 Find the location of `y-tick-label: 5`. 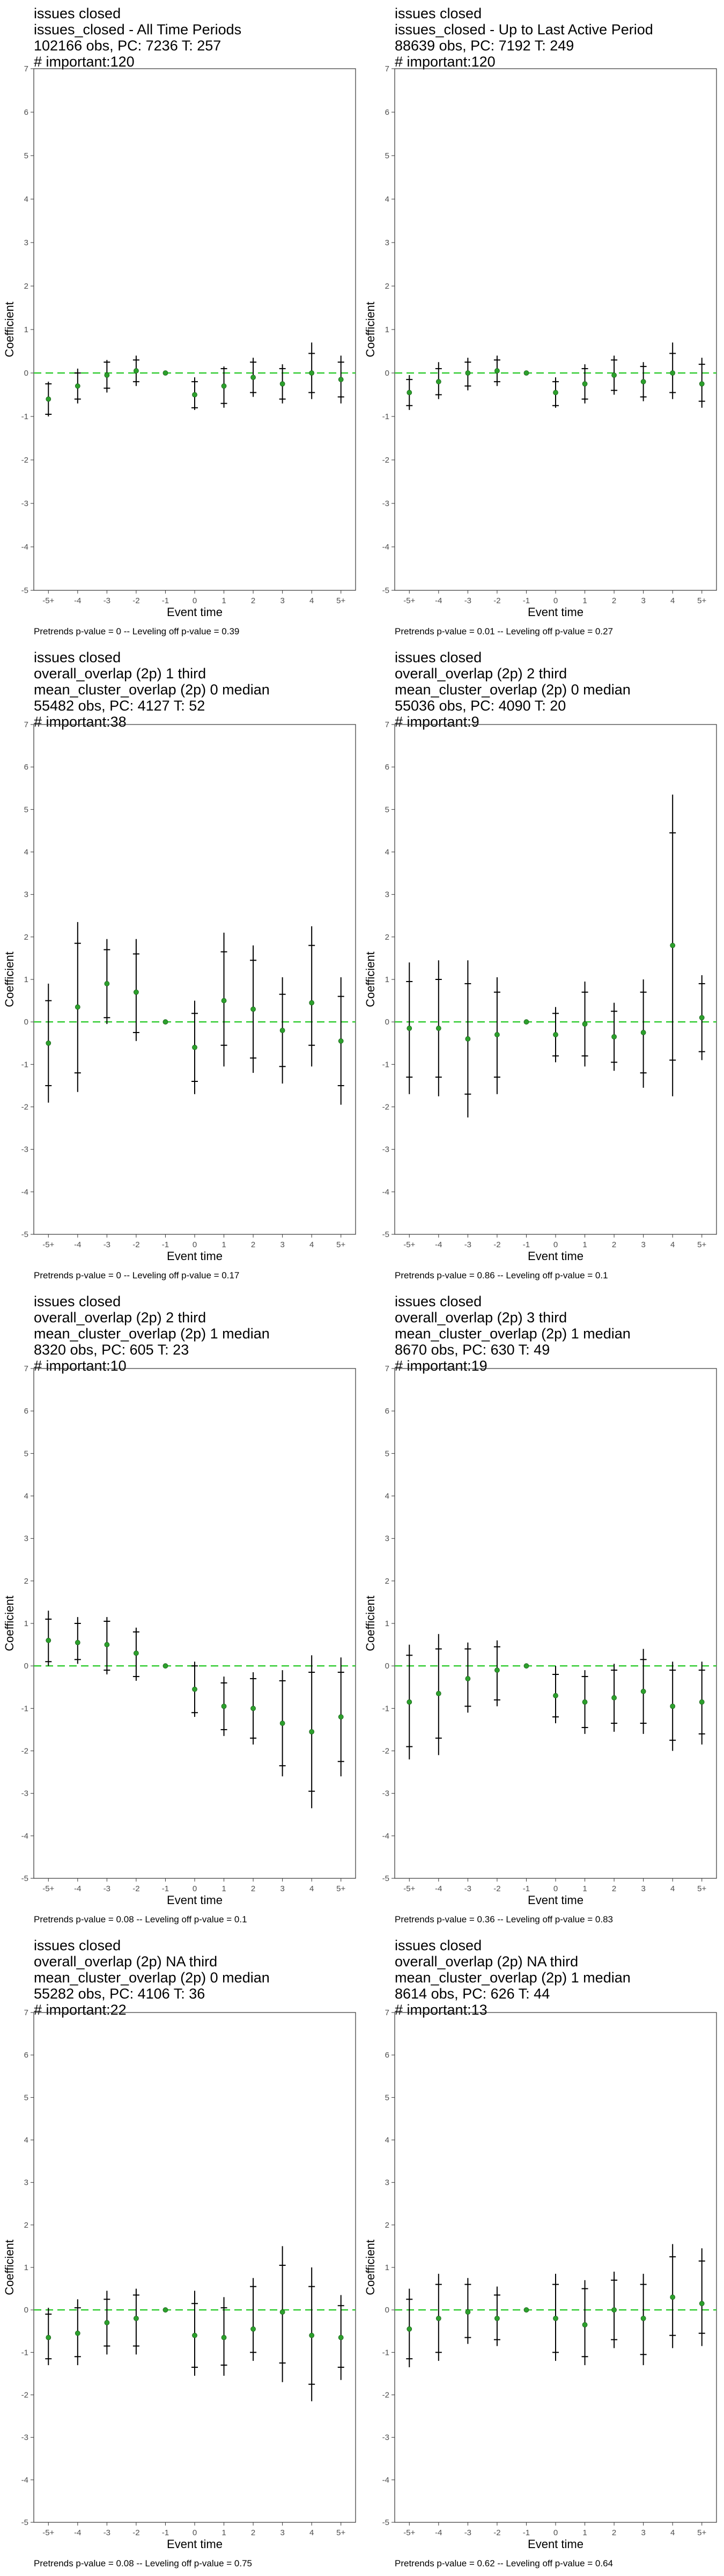

y-tick-label: 5 is located at coordinates (387, 1453).